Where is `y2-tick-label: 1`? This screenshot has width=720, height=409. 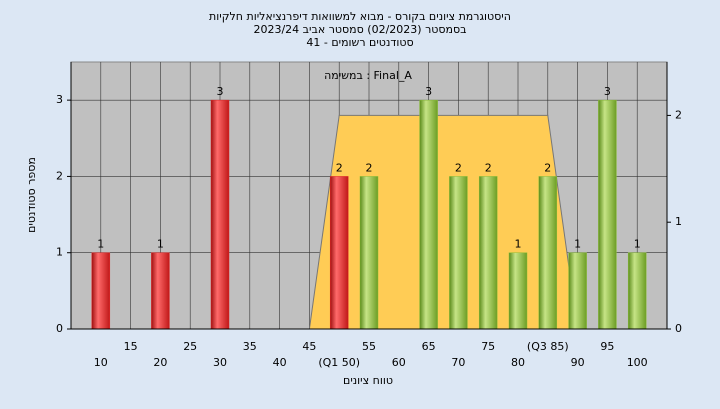
y2-tick-label: 1 is located at coordinates (678, 221).